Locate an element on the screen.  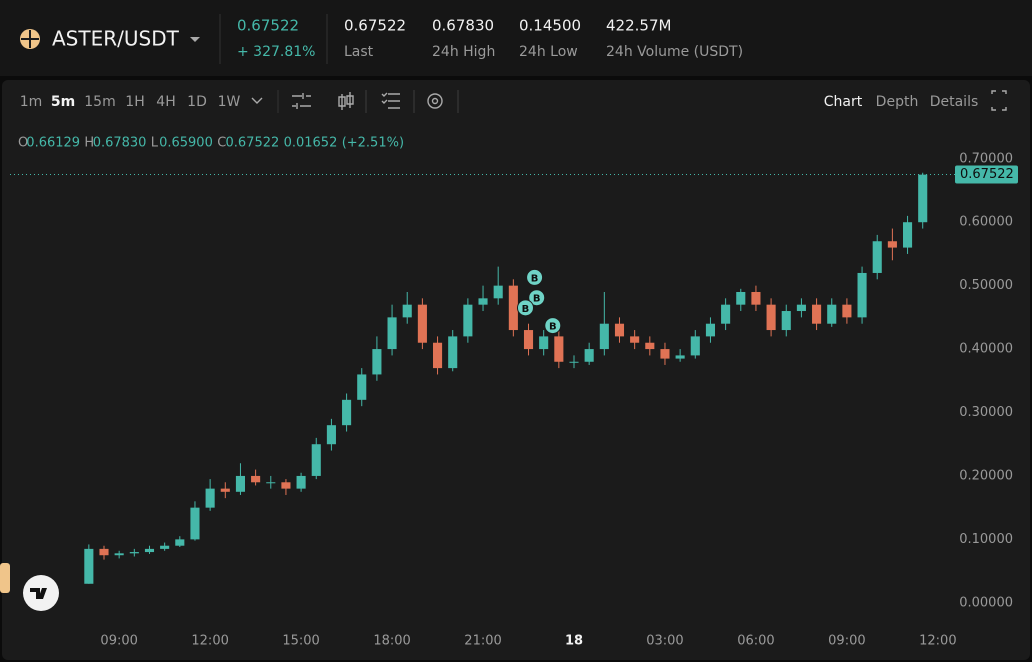
toolbar-icons is located at coordinates (629, 101).